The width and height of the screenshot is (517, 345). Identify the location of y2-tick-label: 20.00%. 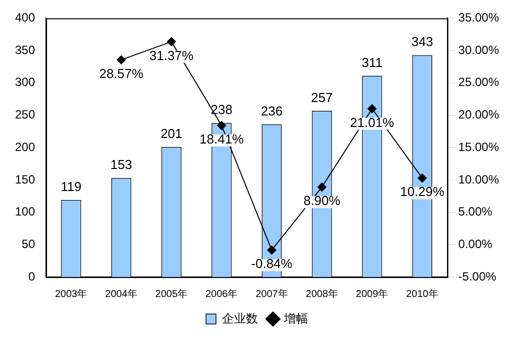
(479, 115).